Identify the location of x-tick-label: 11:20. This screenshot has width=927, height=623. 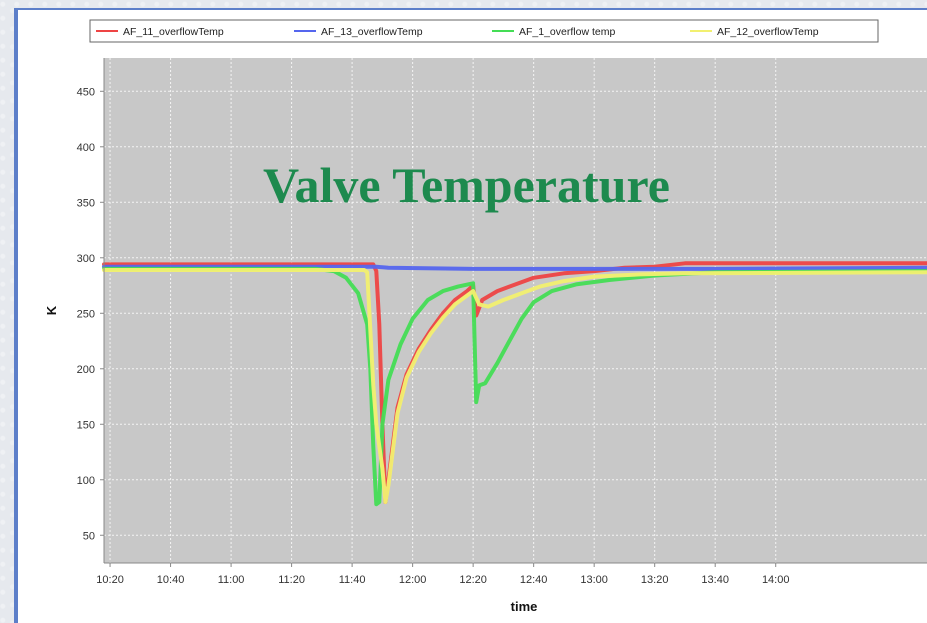
(291, 580).